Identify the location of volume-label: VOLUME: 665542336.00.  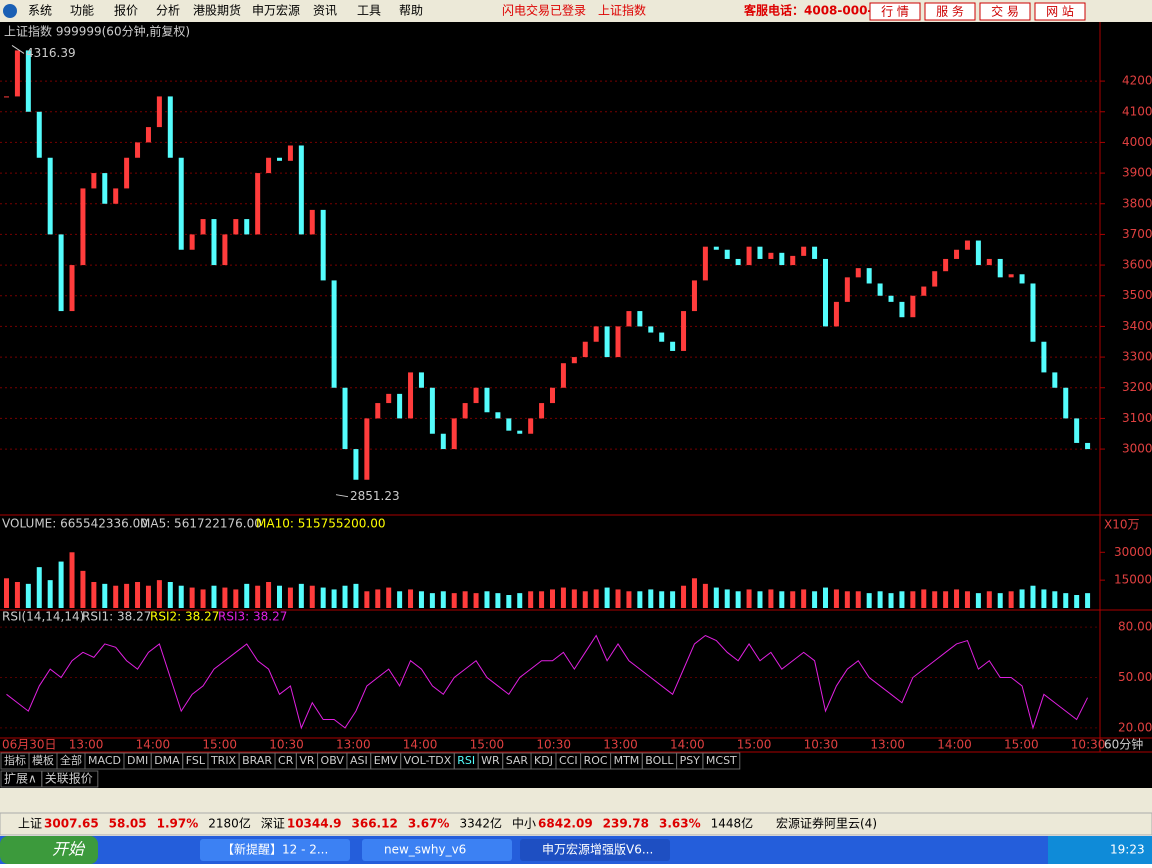
(75, 524).